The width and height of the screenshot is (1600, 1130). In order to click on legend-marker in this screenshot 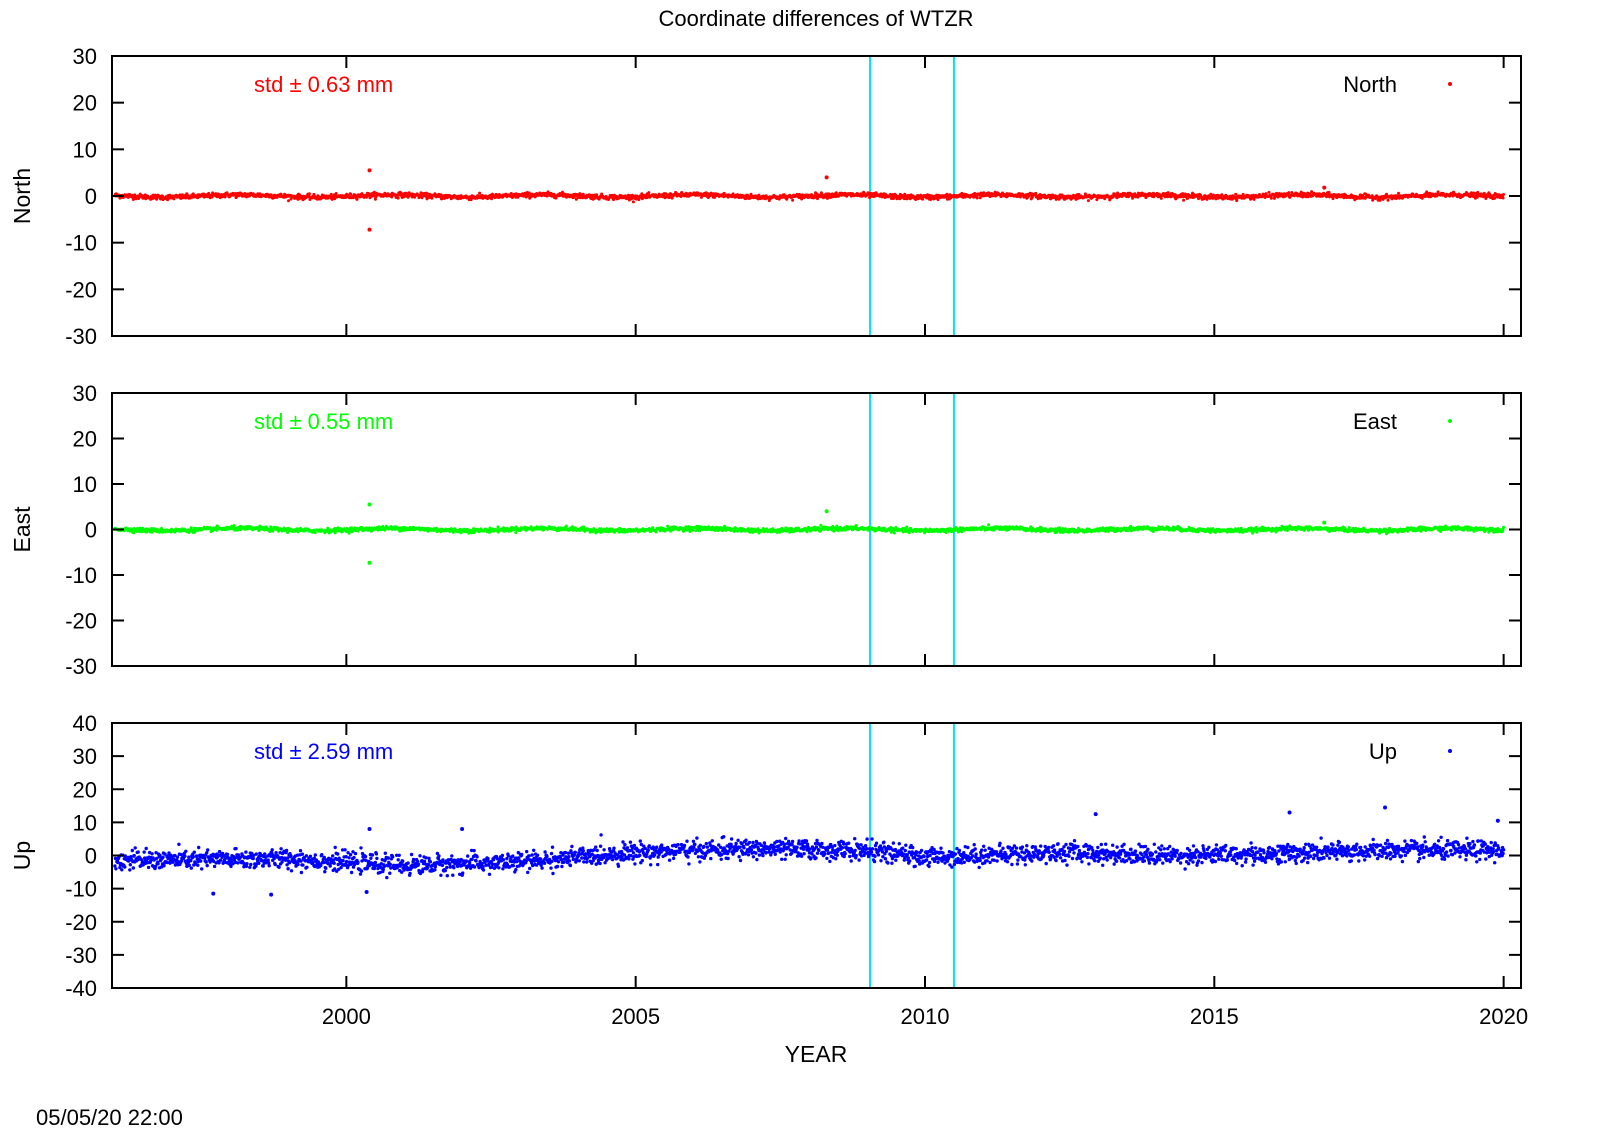, I will do `click(1450, 84)`.